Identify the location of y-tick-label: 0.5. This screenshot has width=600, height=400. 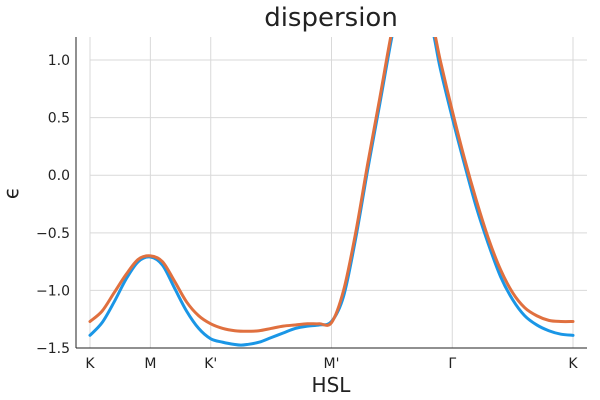
(59, 119).